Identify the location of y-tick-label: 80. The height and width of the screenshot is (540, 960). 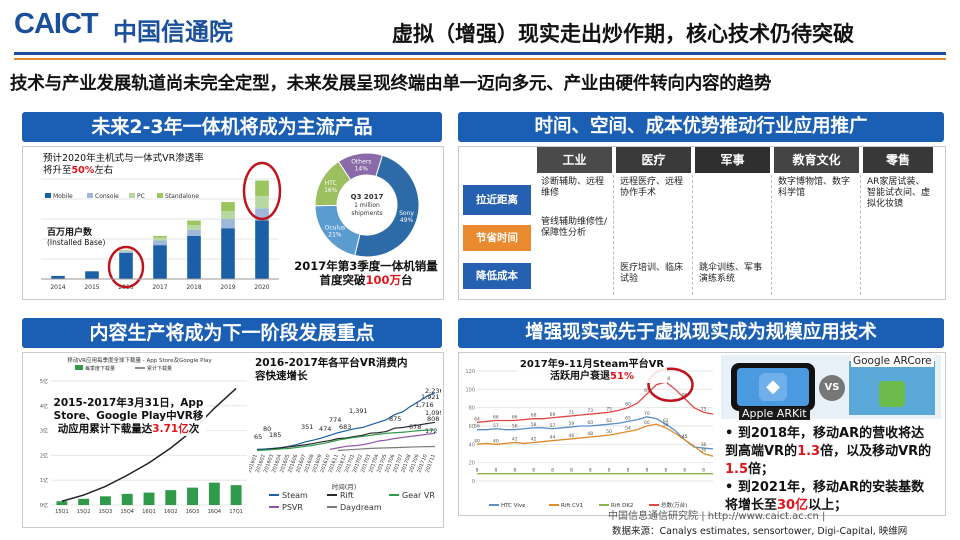
(472, 409).